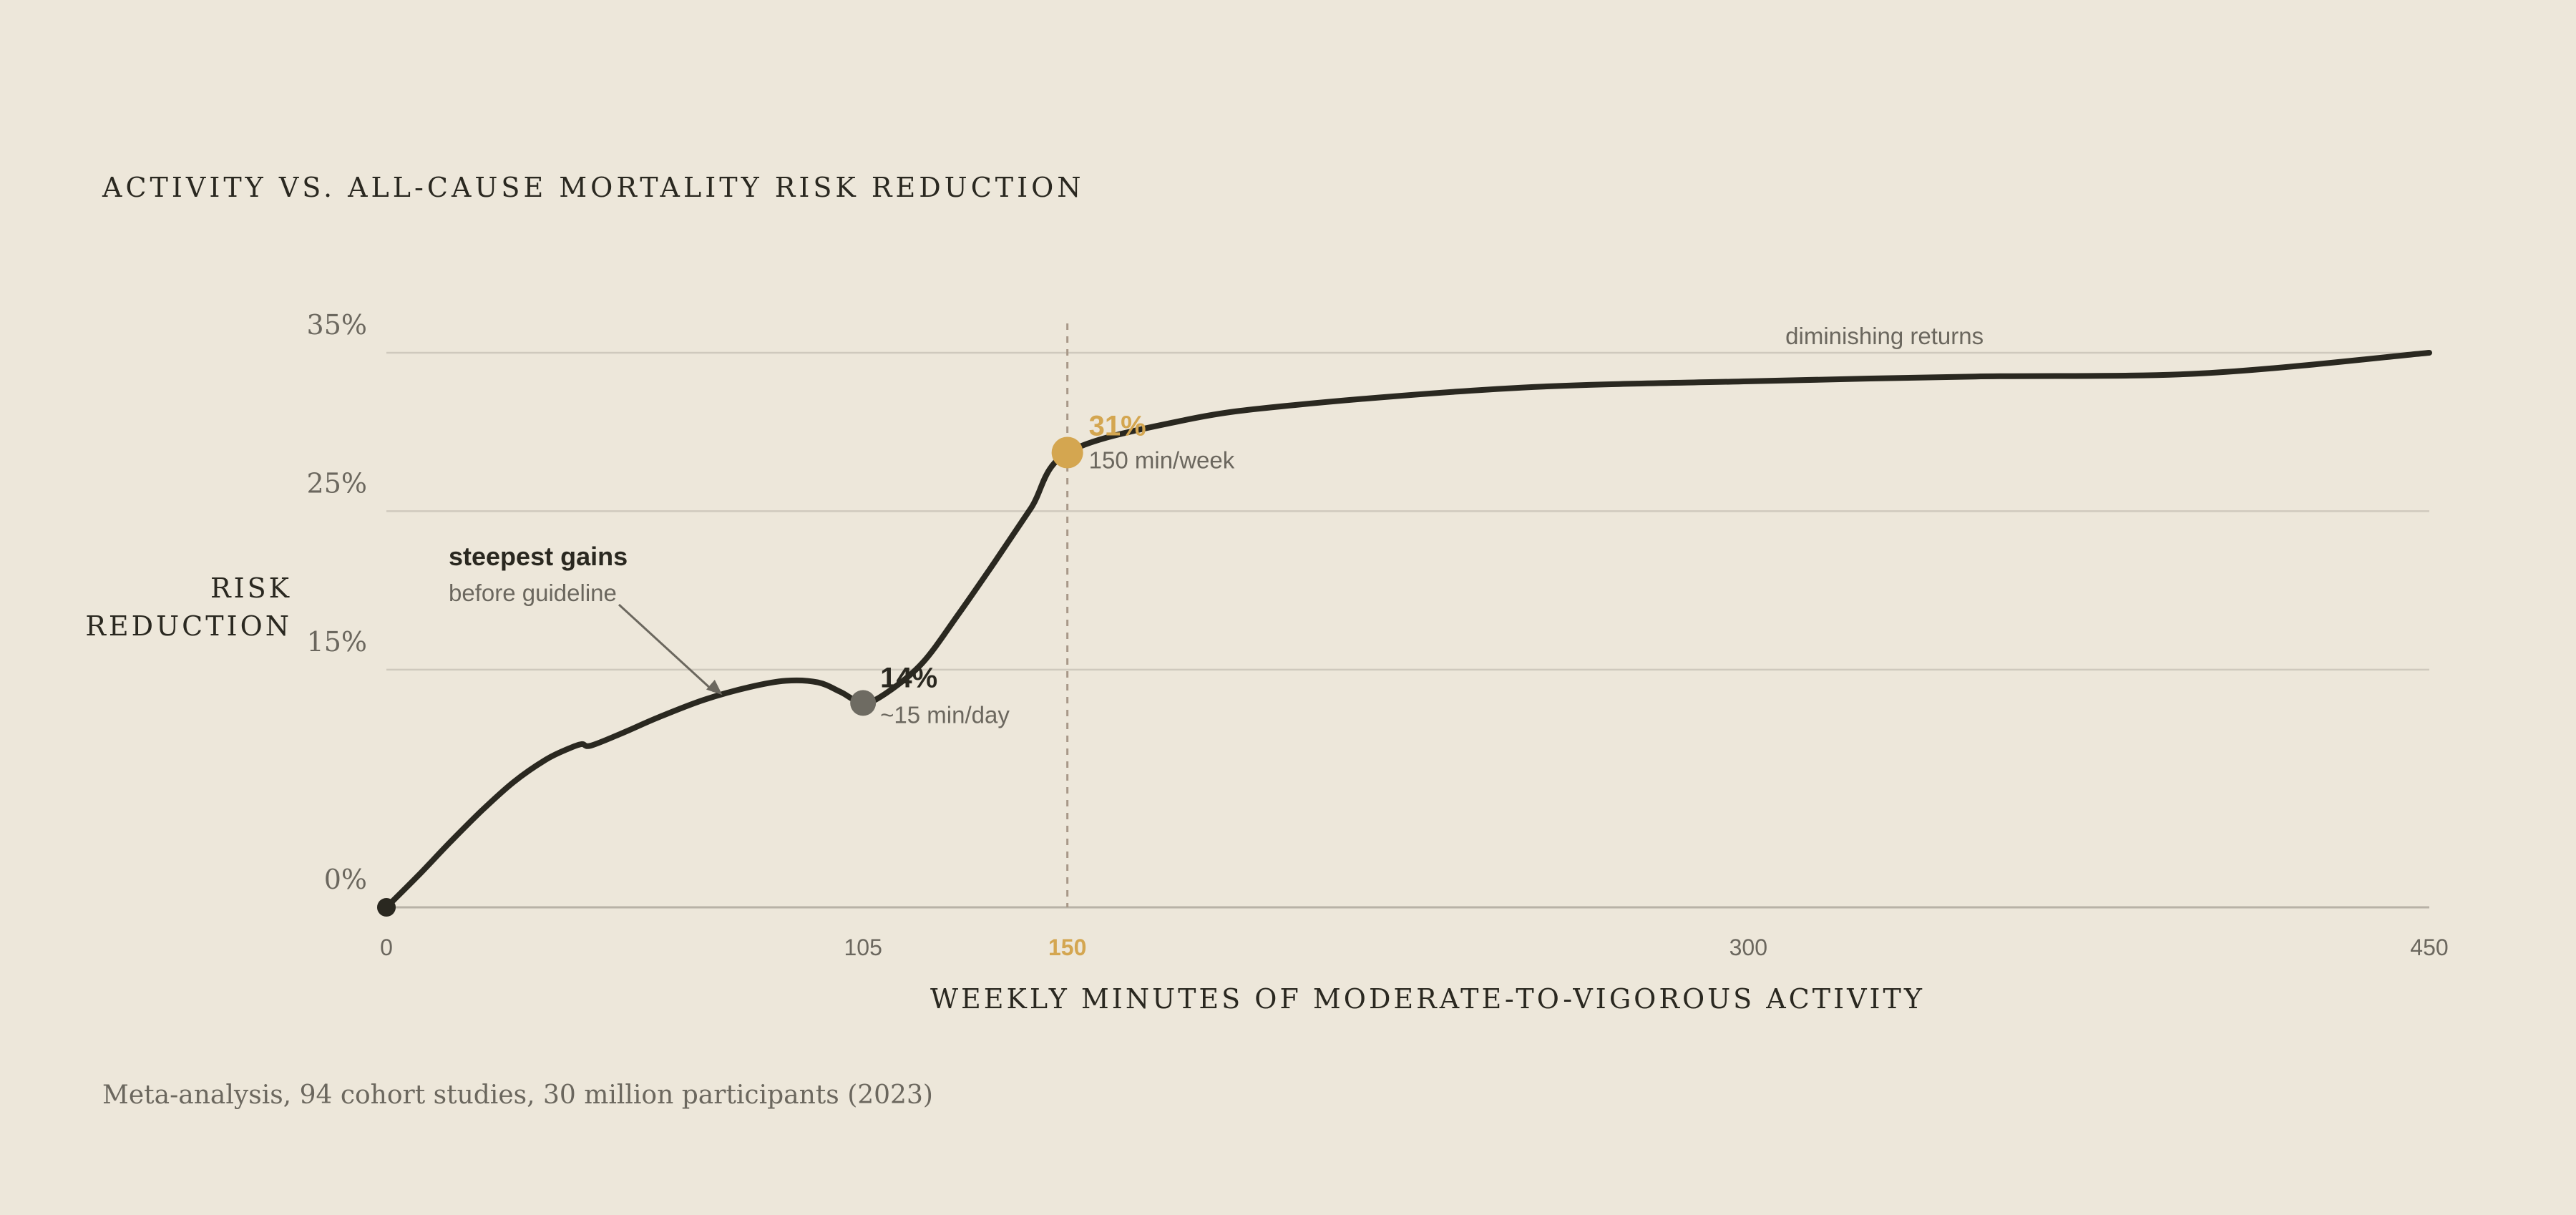 This screenshot has width=2576, height=1215. What do you see at coordinates (1117, 426) in the screenshot?
I see `point-150-value-label: 31%` at bounding box center [1117, 426].